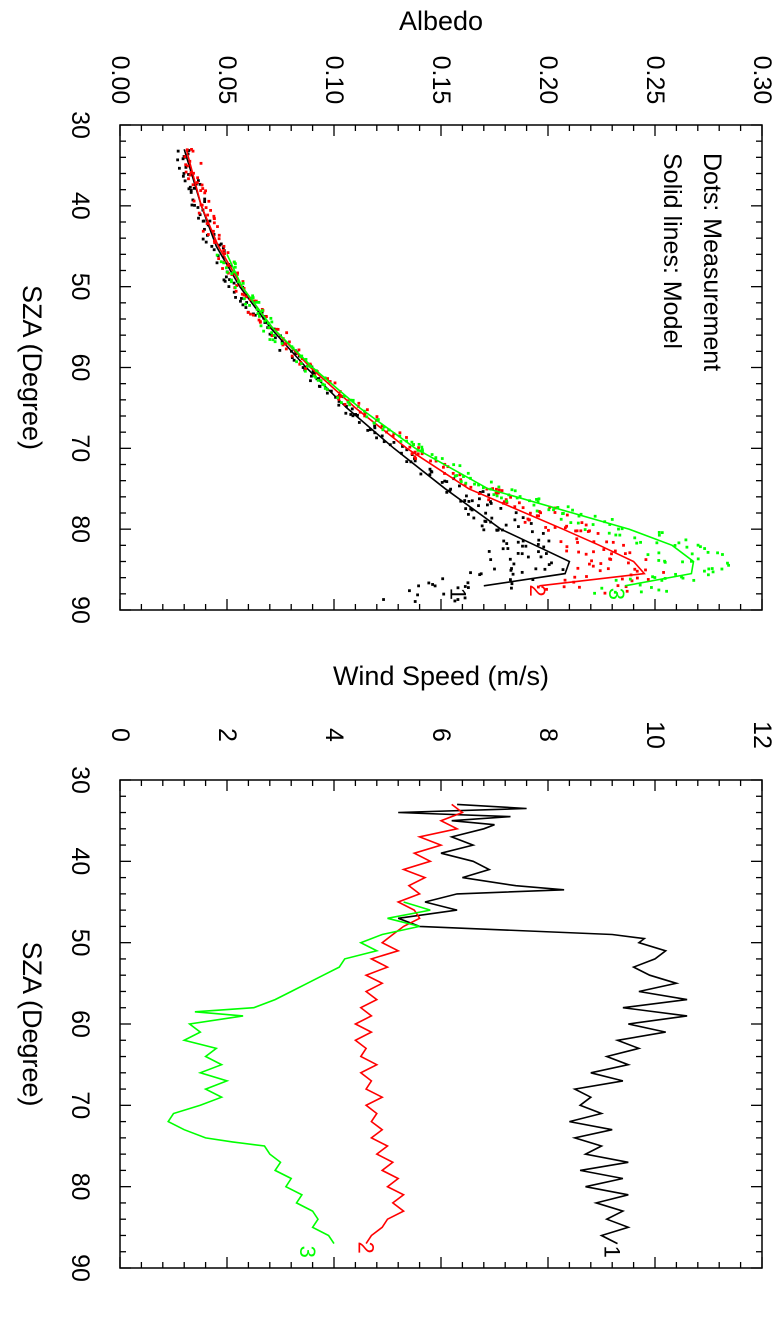  I want to click on albedo-x-tick-label: 70, so click(80, 448).